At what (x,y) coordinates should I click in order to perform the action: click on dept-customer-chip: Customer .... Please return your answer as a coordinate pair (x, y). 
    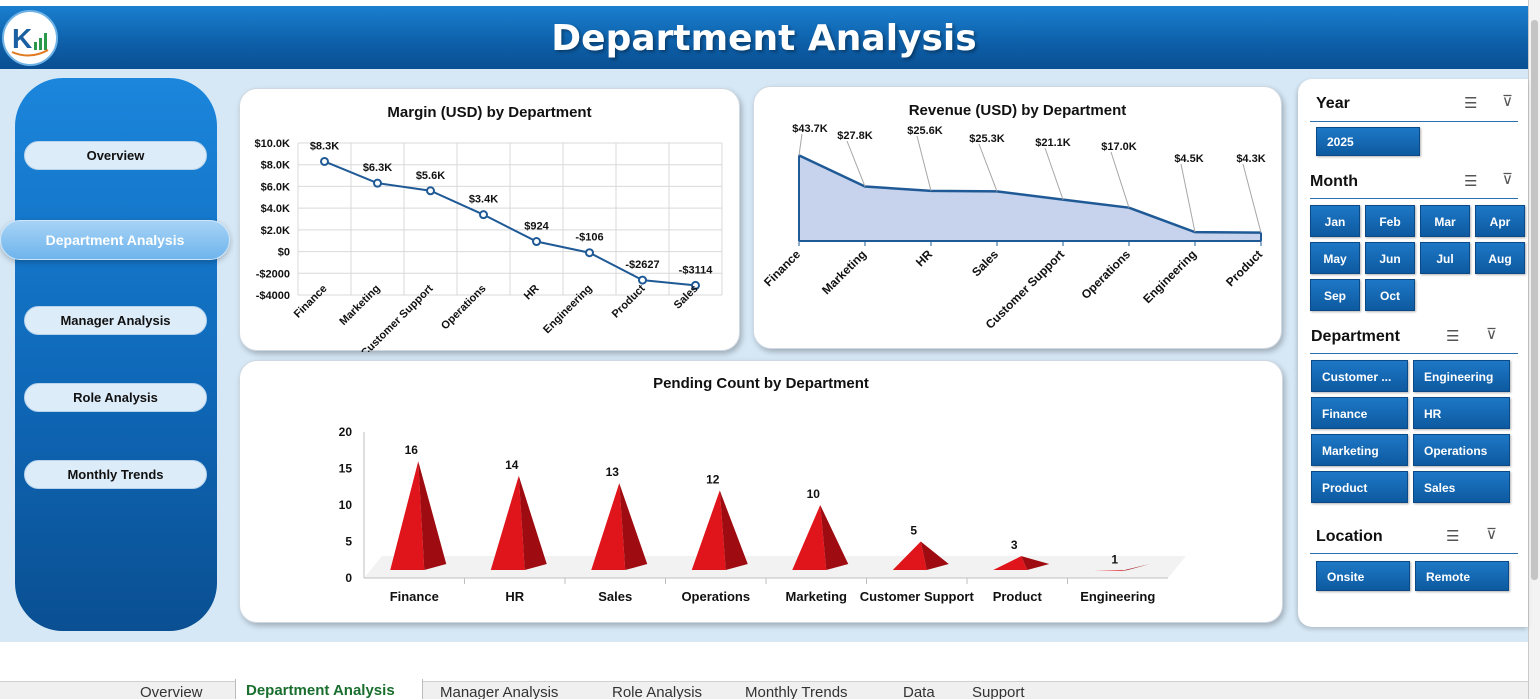
    Looking at the image, I should click on (1359, 376).